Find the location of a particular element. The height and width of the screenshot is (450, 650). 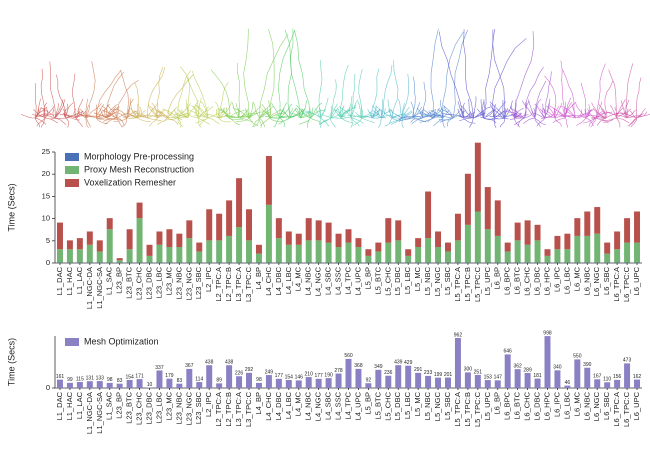

x-tick-label: L23_BTC is located at coordinates (129, 282).